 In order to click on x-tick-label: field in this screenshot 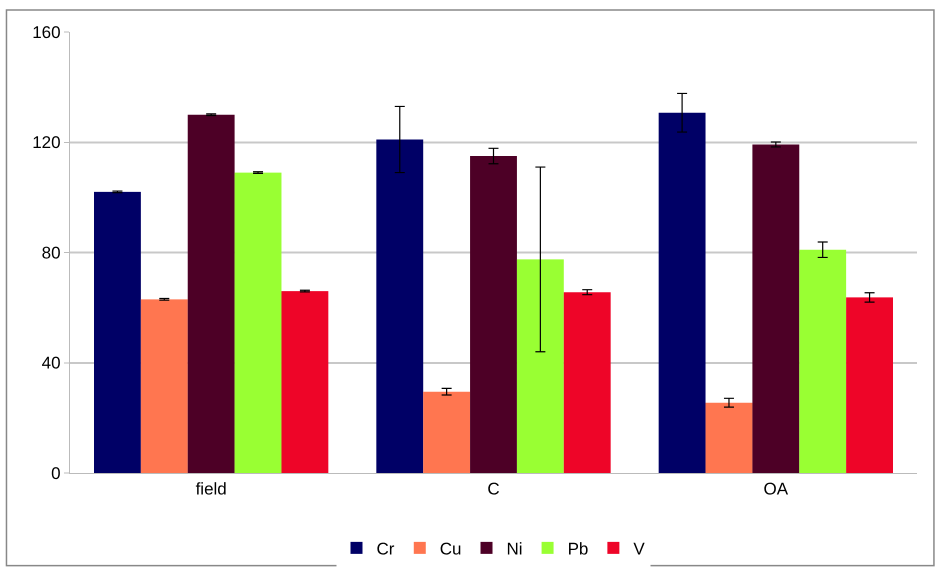, I will do `click(211, 488)`.